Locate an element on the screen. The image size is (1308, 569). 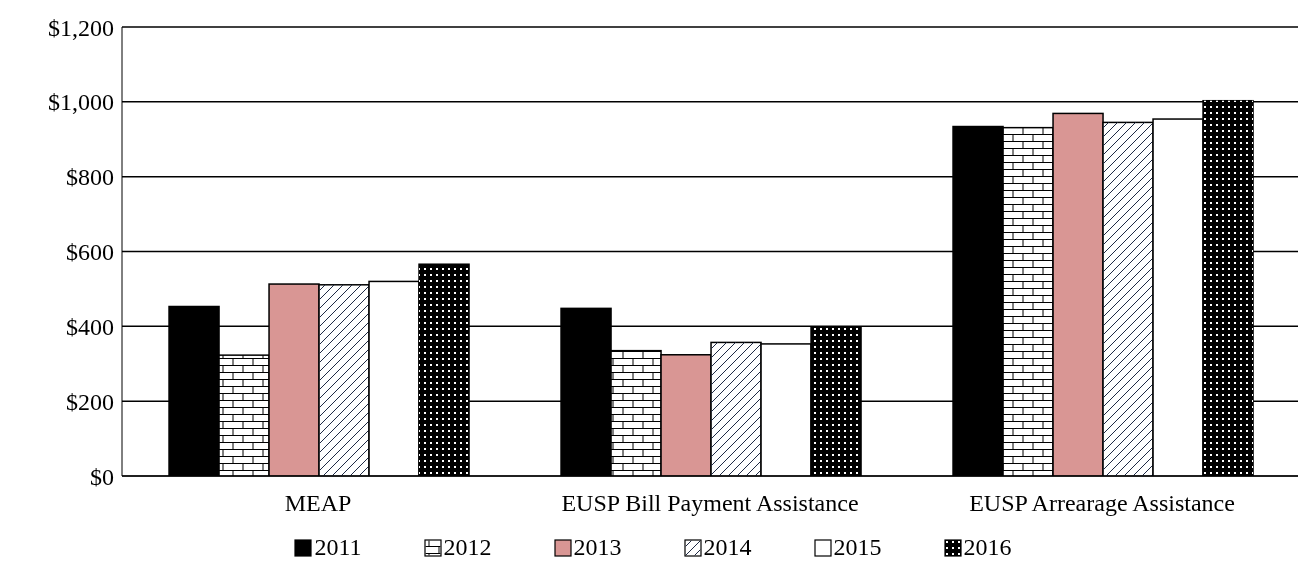
x-tick-label: EUSP Arrearage Assistance is located at coordinates (1102, 503).